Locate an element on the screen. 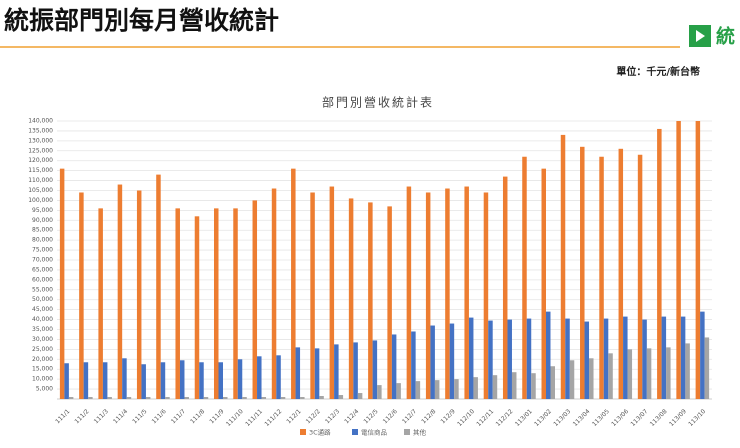  y-tick-label: 70,000 is located at coordinates (42, 260).